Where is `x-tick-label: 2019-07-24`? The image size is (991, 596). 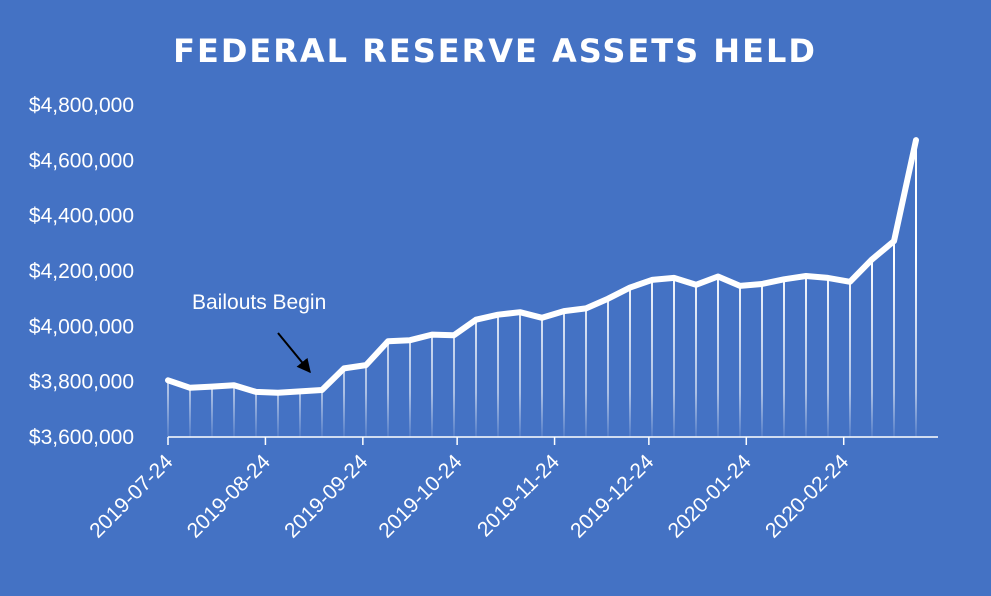
x-tick-label: 2019-07-24 is located at coordinates (131, 496).